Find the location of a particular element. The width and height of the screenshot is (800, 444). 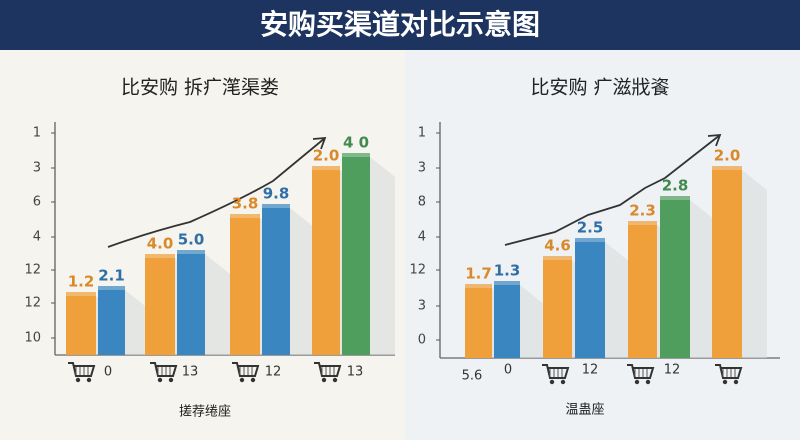

x-label: 5.6 is located at coordinates (472, 376).